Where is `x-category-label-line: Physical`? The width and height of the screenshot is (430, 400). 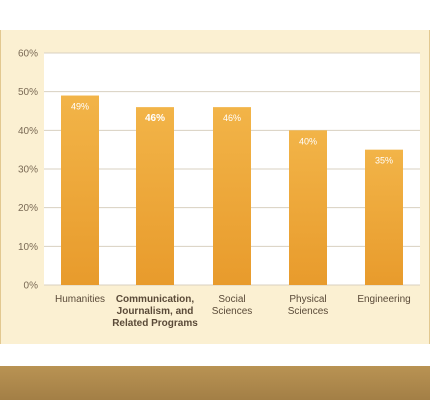 x-category-label-line: Physical is located at coordinates (307, 299).